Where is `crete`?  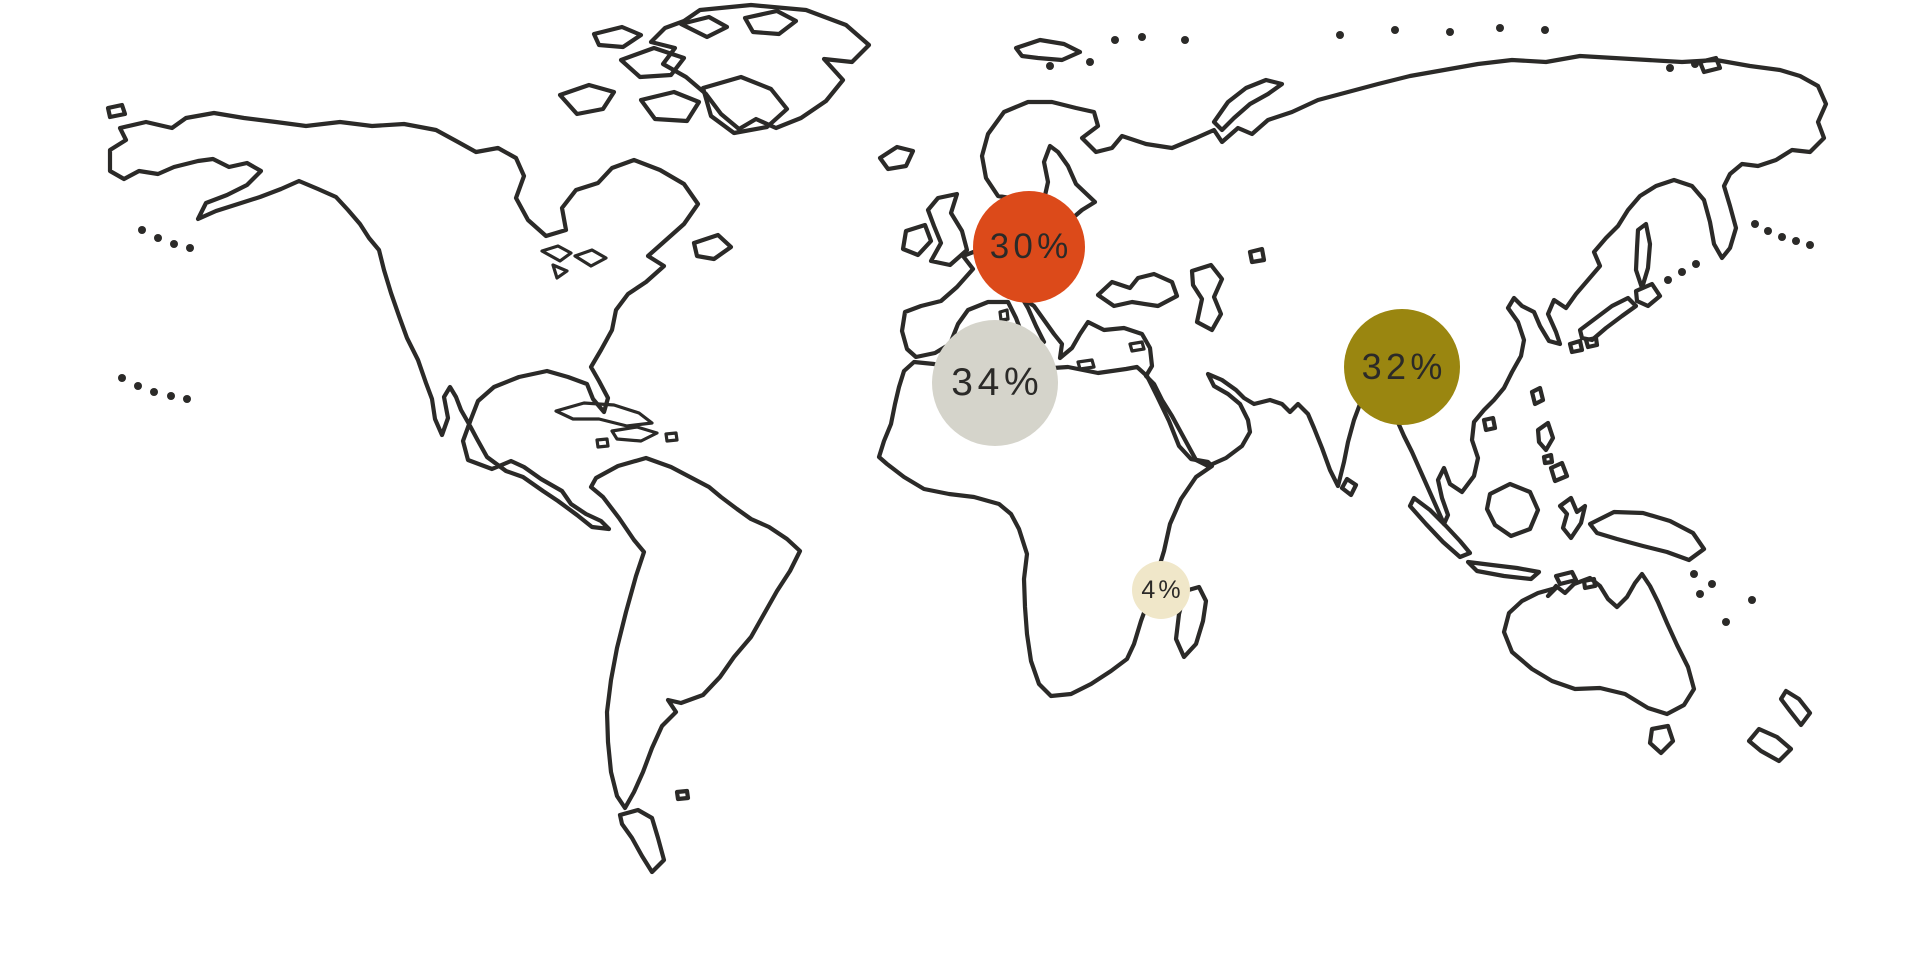
crete is located at coordinates (1086, 364).